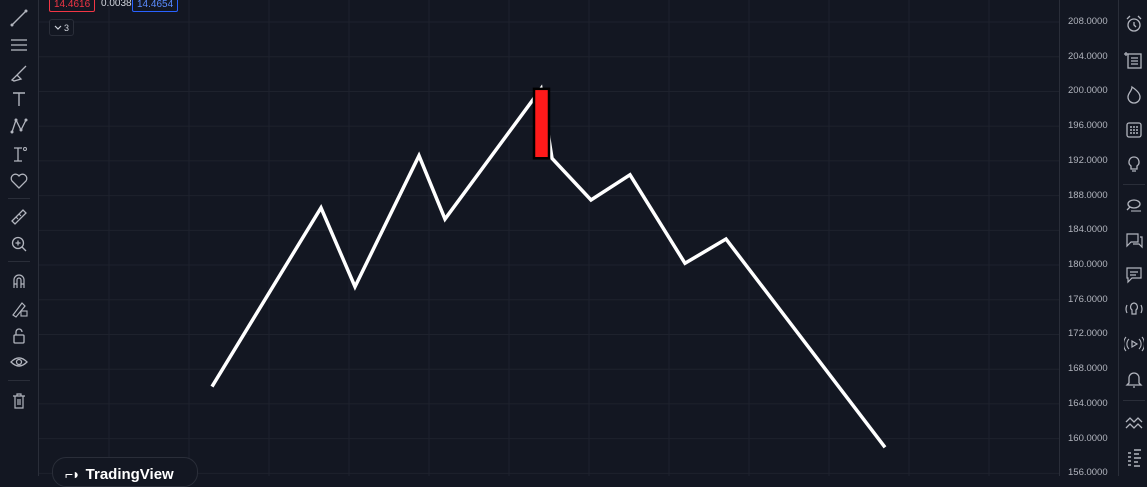 The image size is (1147, 487). I want to click on candle-layer, so click(541, 123).